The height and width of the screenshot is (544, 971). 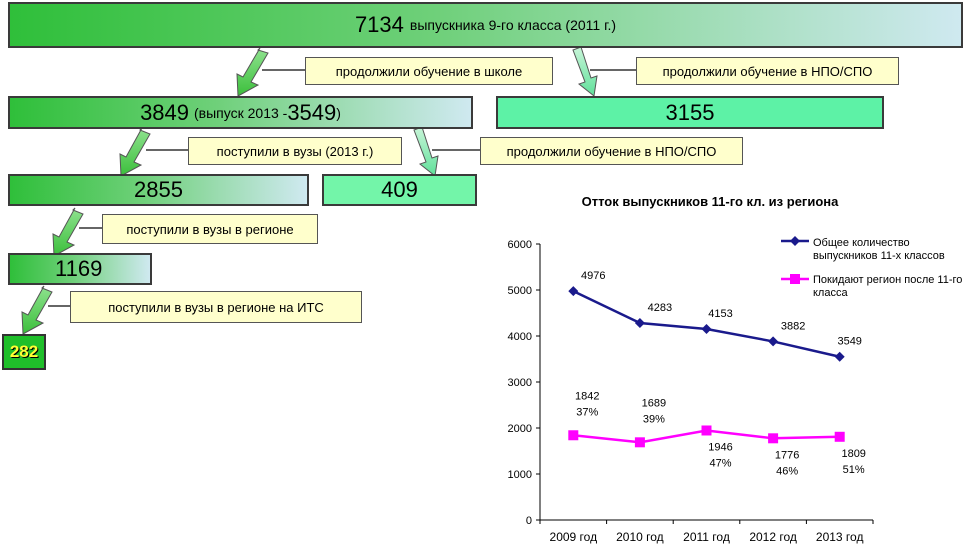 What do you see at coordinates (854, 470) in the screenshot?
I see `series-2-percent-label: 51%` at bounding box center [854, 470].